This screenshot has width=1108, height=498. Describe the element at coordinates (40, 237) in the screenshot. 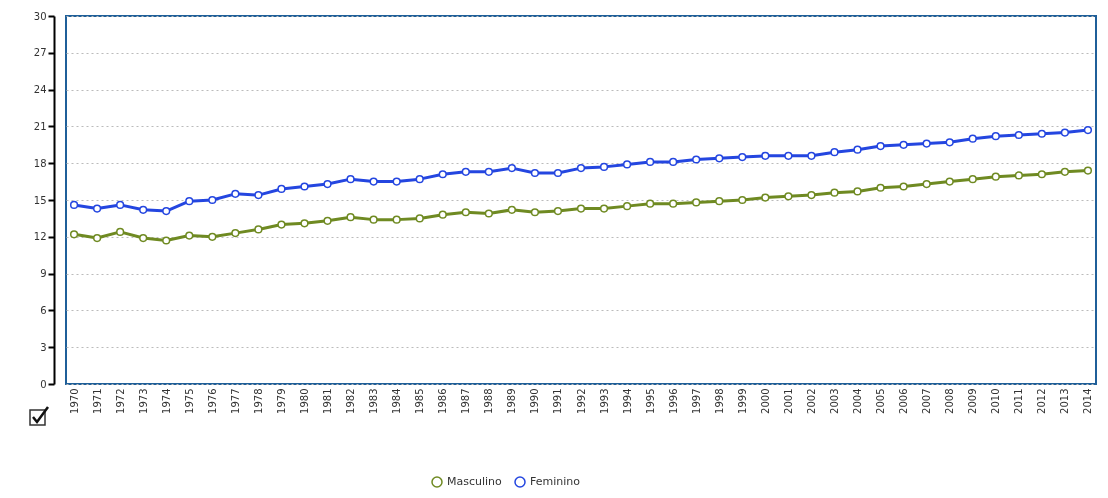

I see `y-tick-label: 12` at that location.